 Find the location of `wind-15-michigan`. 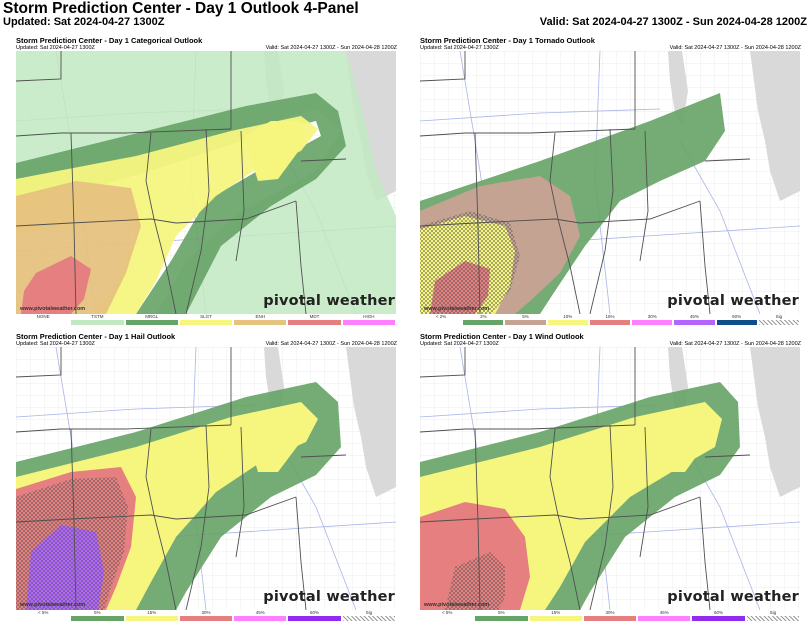

wind-15-michigan is located at coordinates (681, 440).